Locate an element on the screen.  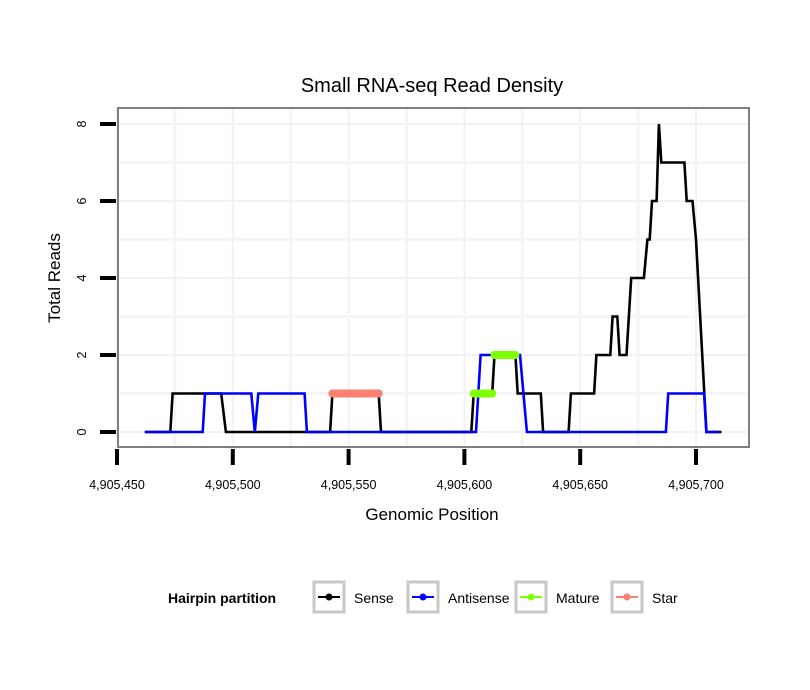
y-tick-label: 0 is located at coordinates (82, 431).